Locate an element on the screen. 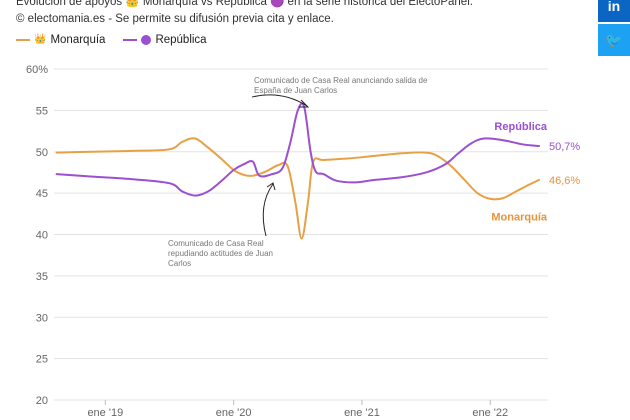 Image resolution: width=630 pixels, height=420 pixels. annotation-repudiando-arrowhead is located at coordinates (271, 186).